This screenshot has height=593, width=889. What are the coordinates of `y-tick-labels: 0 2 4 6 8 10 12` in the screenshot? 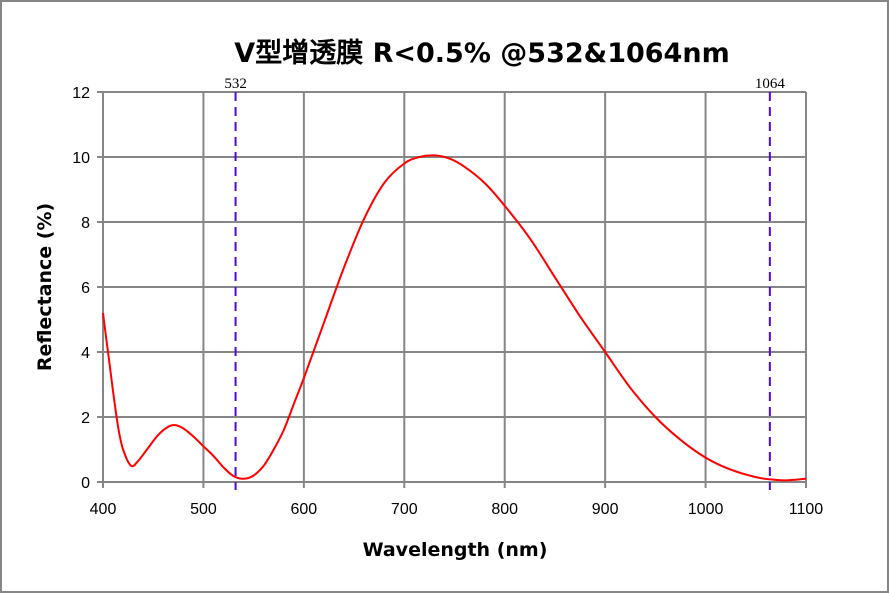 It's located at (81, 288).